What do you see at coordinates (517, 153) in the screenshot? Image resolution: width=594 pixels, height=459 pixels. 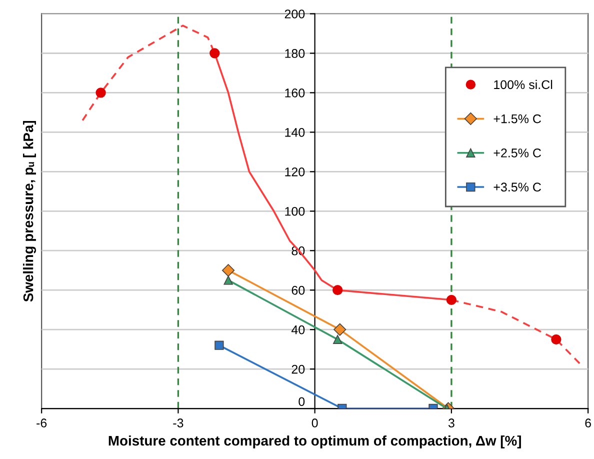 I see `legend-label: +2.5% C` at bounding box center [517, 153].